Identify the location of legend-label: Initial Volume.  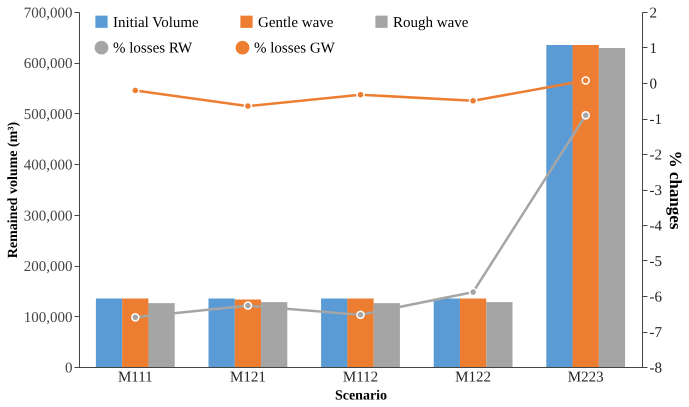
(156, 22).